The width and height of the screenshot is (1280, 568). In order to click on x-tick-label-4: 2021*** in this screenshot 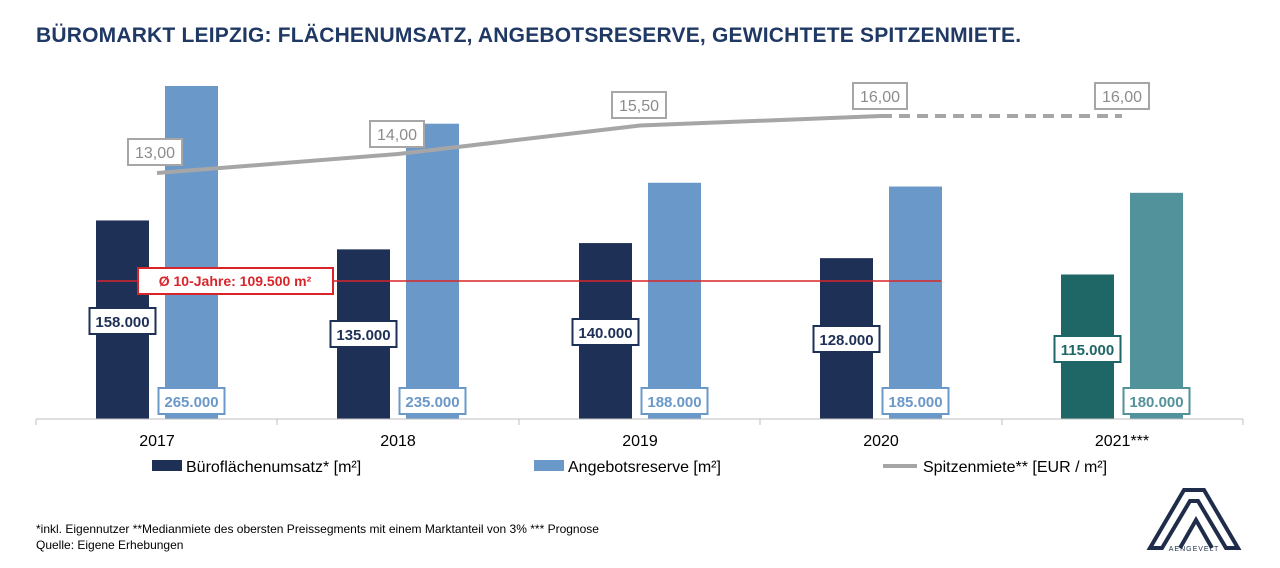, I will do `click(1122, 441)`.